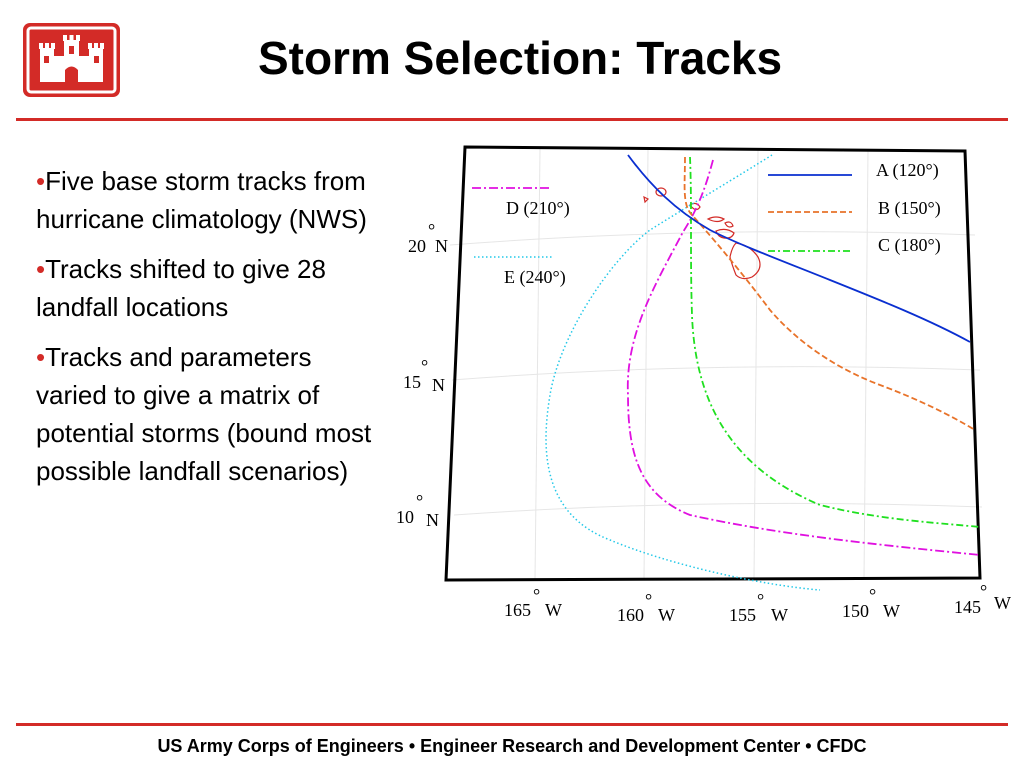 This screenshot has height=768, width=1024. Describe the element at coordinates (535, 277) in the screenshot. I see `legend-e-label: E (240°)` at that location.